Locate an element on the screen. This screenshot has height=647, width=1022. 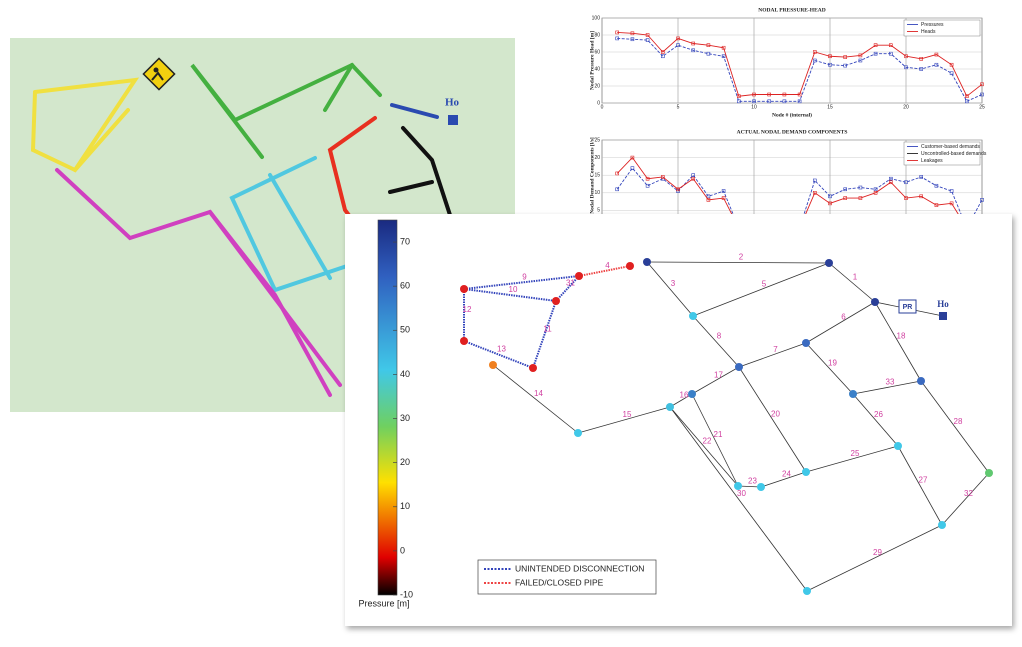
pipe-label: 9 is located at coordinates (524, 277).